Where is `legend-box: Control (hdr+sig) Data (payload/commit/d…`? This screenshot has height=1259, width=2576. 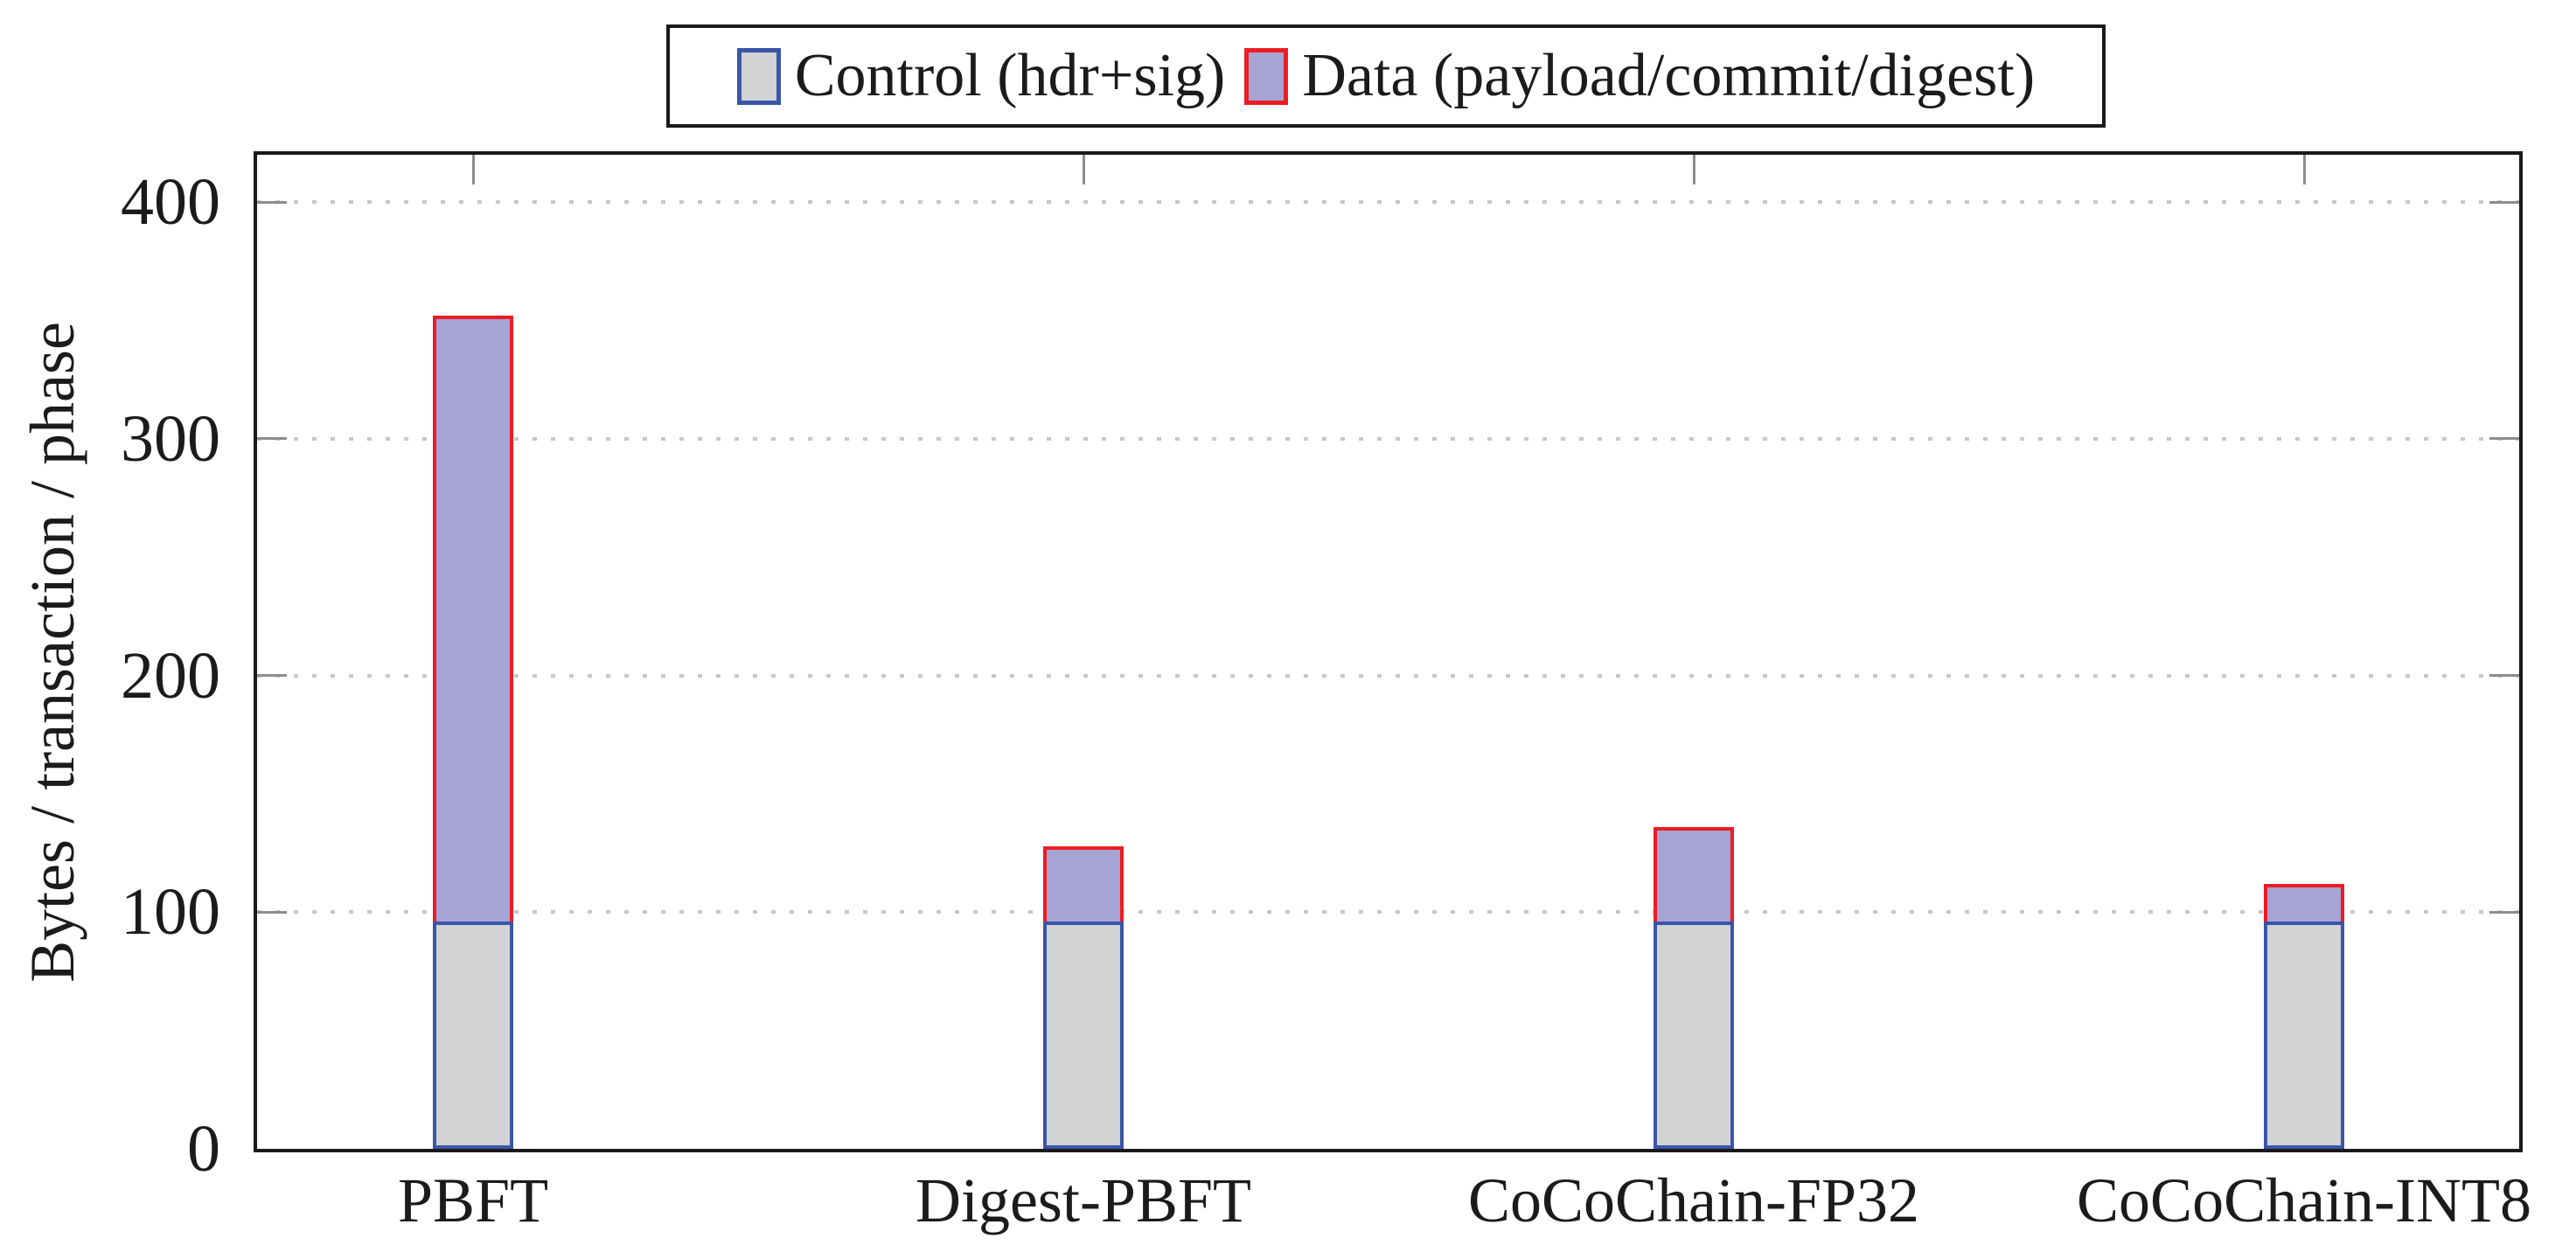 legend-box: Control (hdr+sig) Data (payload/commit/d… is located at coordinates (1386, 76).